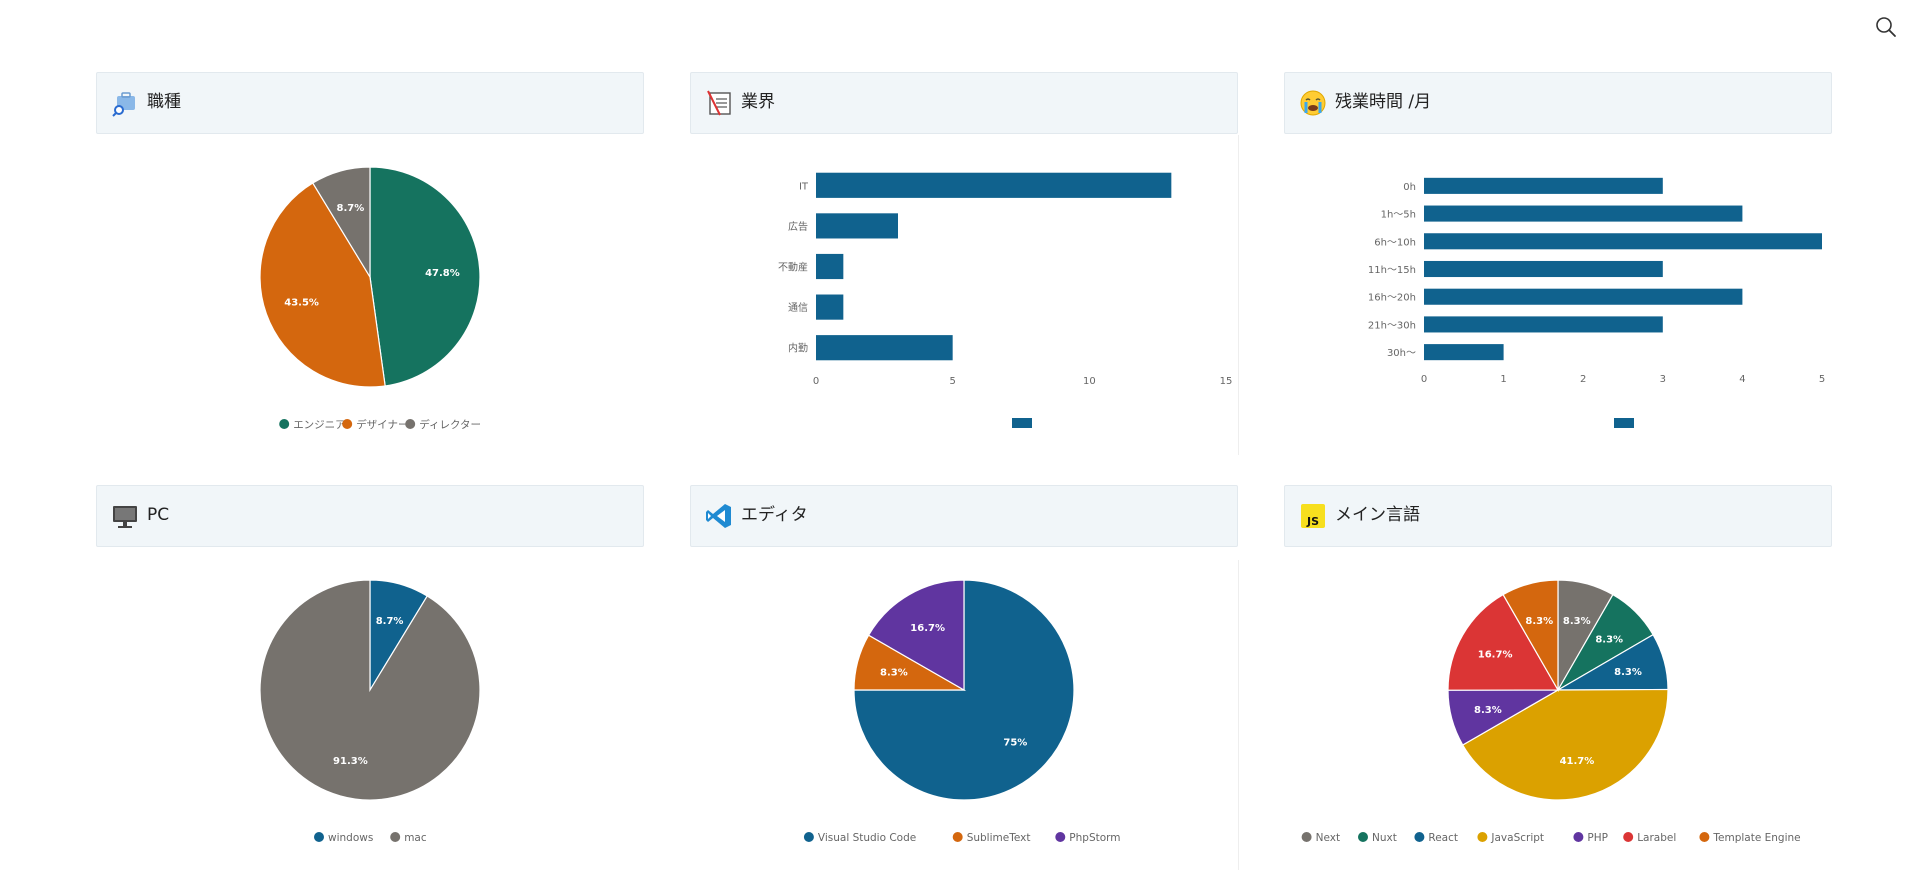 This screenshot has width=1920, height=892. Describe the element at coordinates (350, 761) in the screenshot. I see `pie-data-label-1: 91.3%` at that location.